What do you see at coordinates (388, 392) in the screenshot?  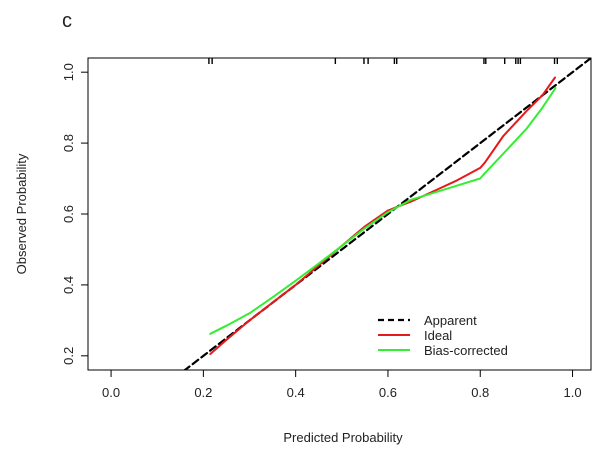 I see `x-tick-label: 0.6` at bounding box center [388, 392].